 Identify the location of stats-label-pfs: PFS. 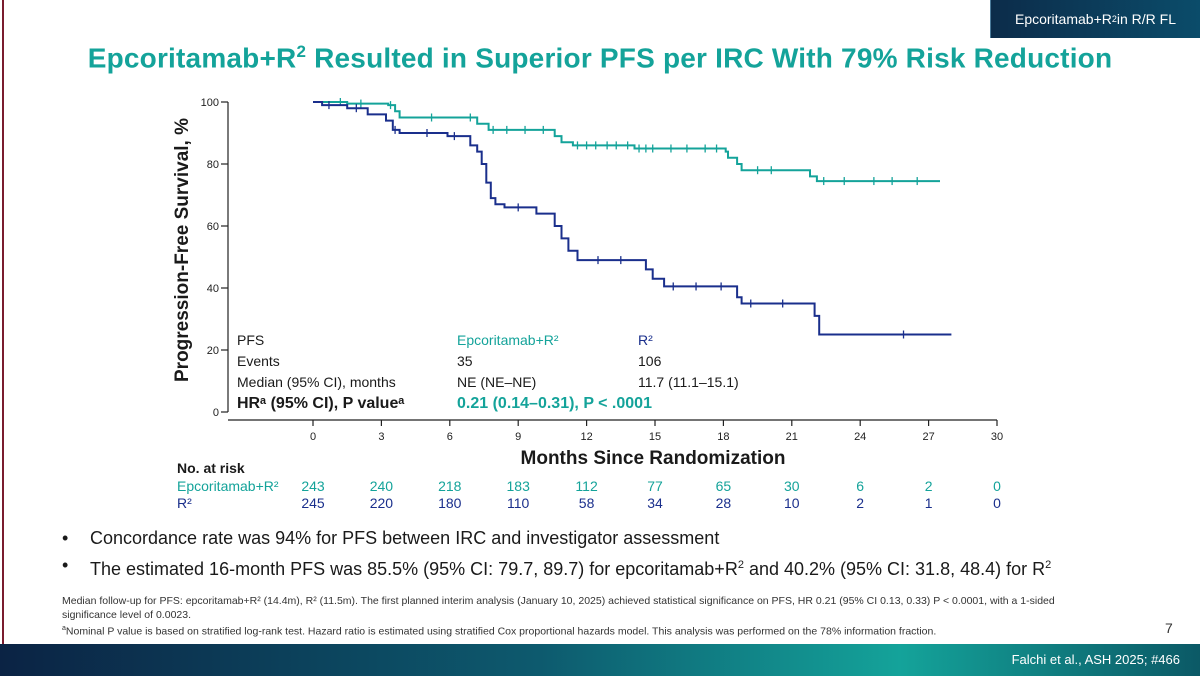
(251, 340).